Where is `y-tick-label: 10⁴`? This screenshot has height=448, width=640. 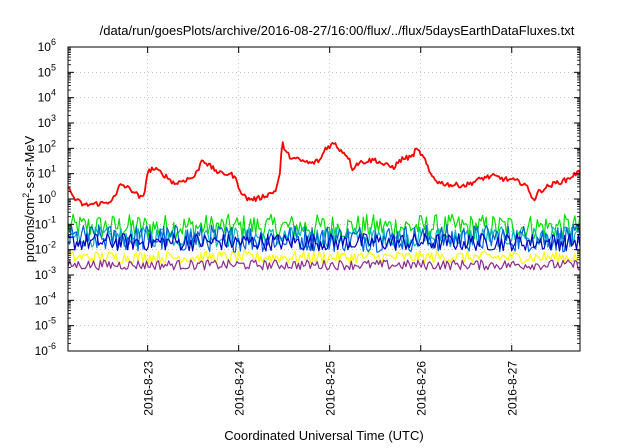
y-tick-label: 10⁴ is located at coordinates (47, 96).